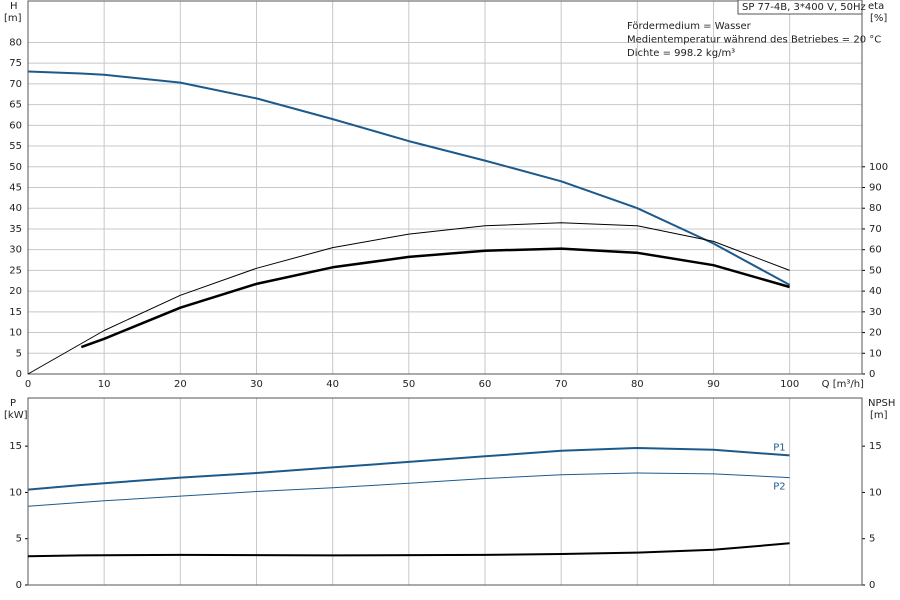  Describe the element at coordinates (789, 384) in the screenshot. I see `x-tick-label: 100` at that location.